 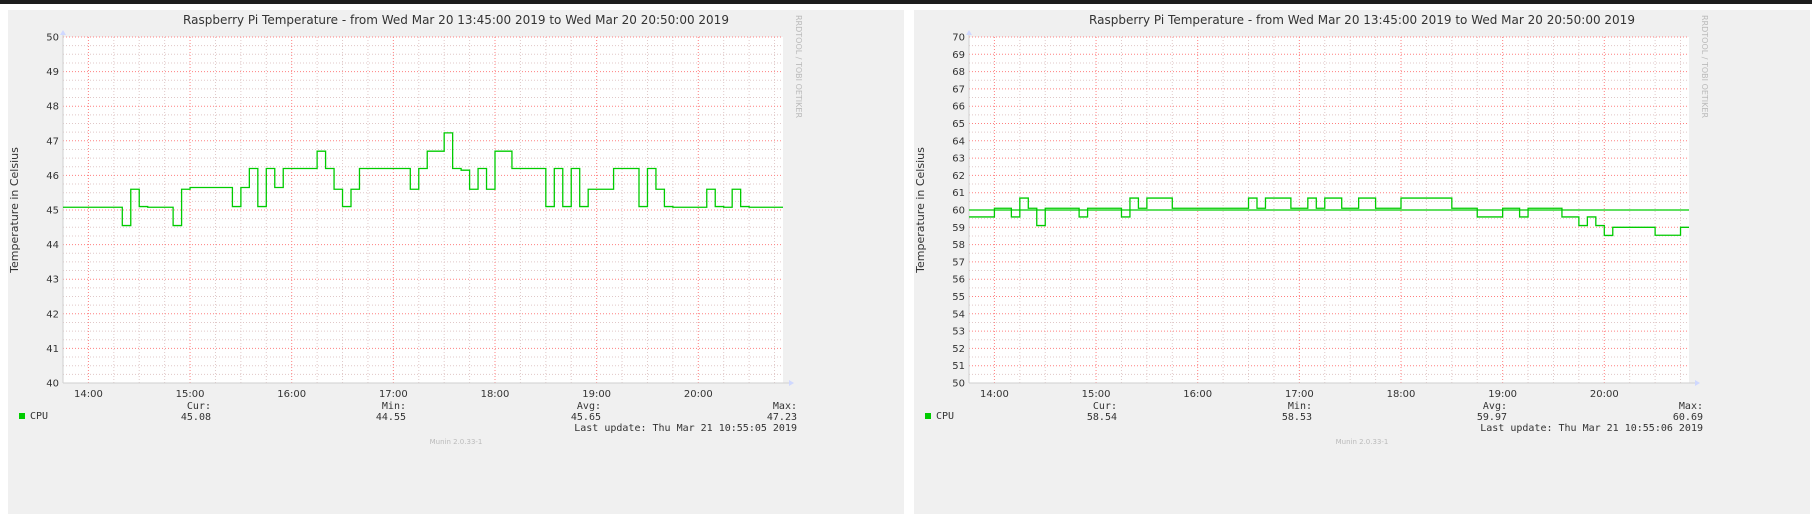 What do you see at coordinates (958, 159) in the screenshot?
I see `chart-1-y-tick-label: 63` at bounding box center [958, 159].